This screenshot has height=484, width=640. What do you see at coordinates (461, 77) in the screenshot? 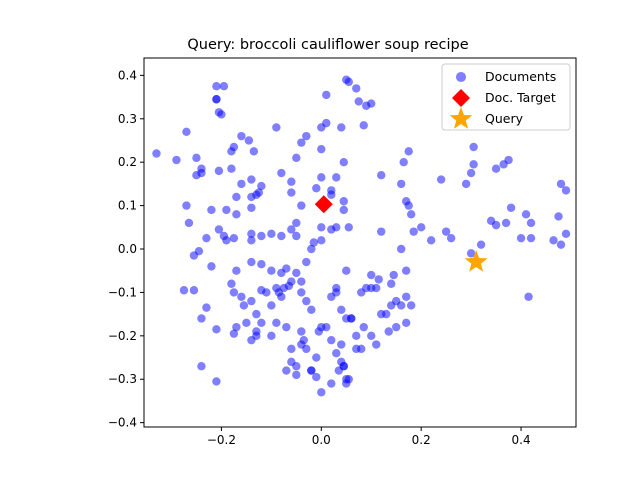
I see `legend-marker-documents` at bounding box center [461, 77].